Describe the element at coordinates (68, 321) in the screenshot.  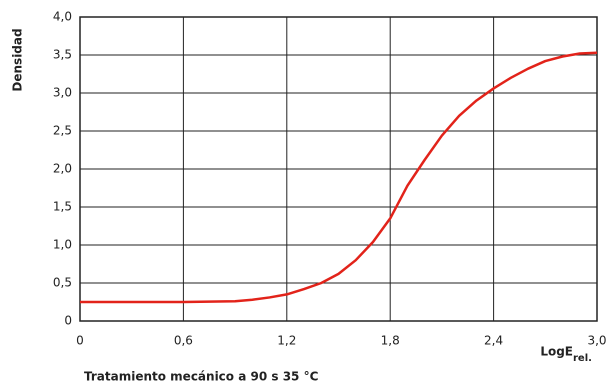
I see `y-tick-label: 0` at that location.